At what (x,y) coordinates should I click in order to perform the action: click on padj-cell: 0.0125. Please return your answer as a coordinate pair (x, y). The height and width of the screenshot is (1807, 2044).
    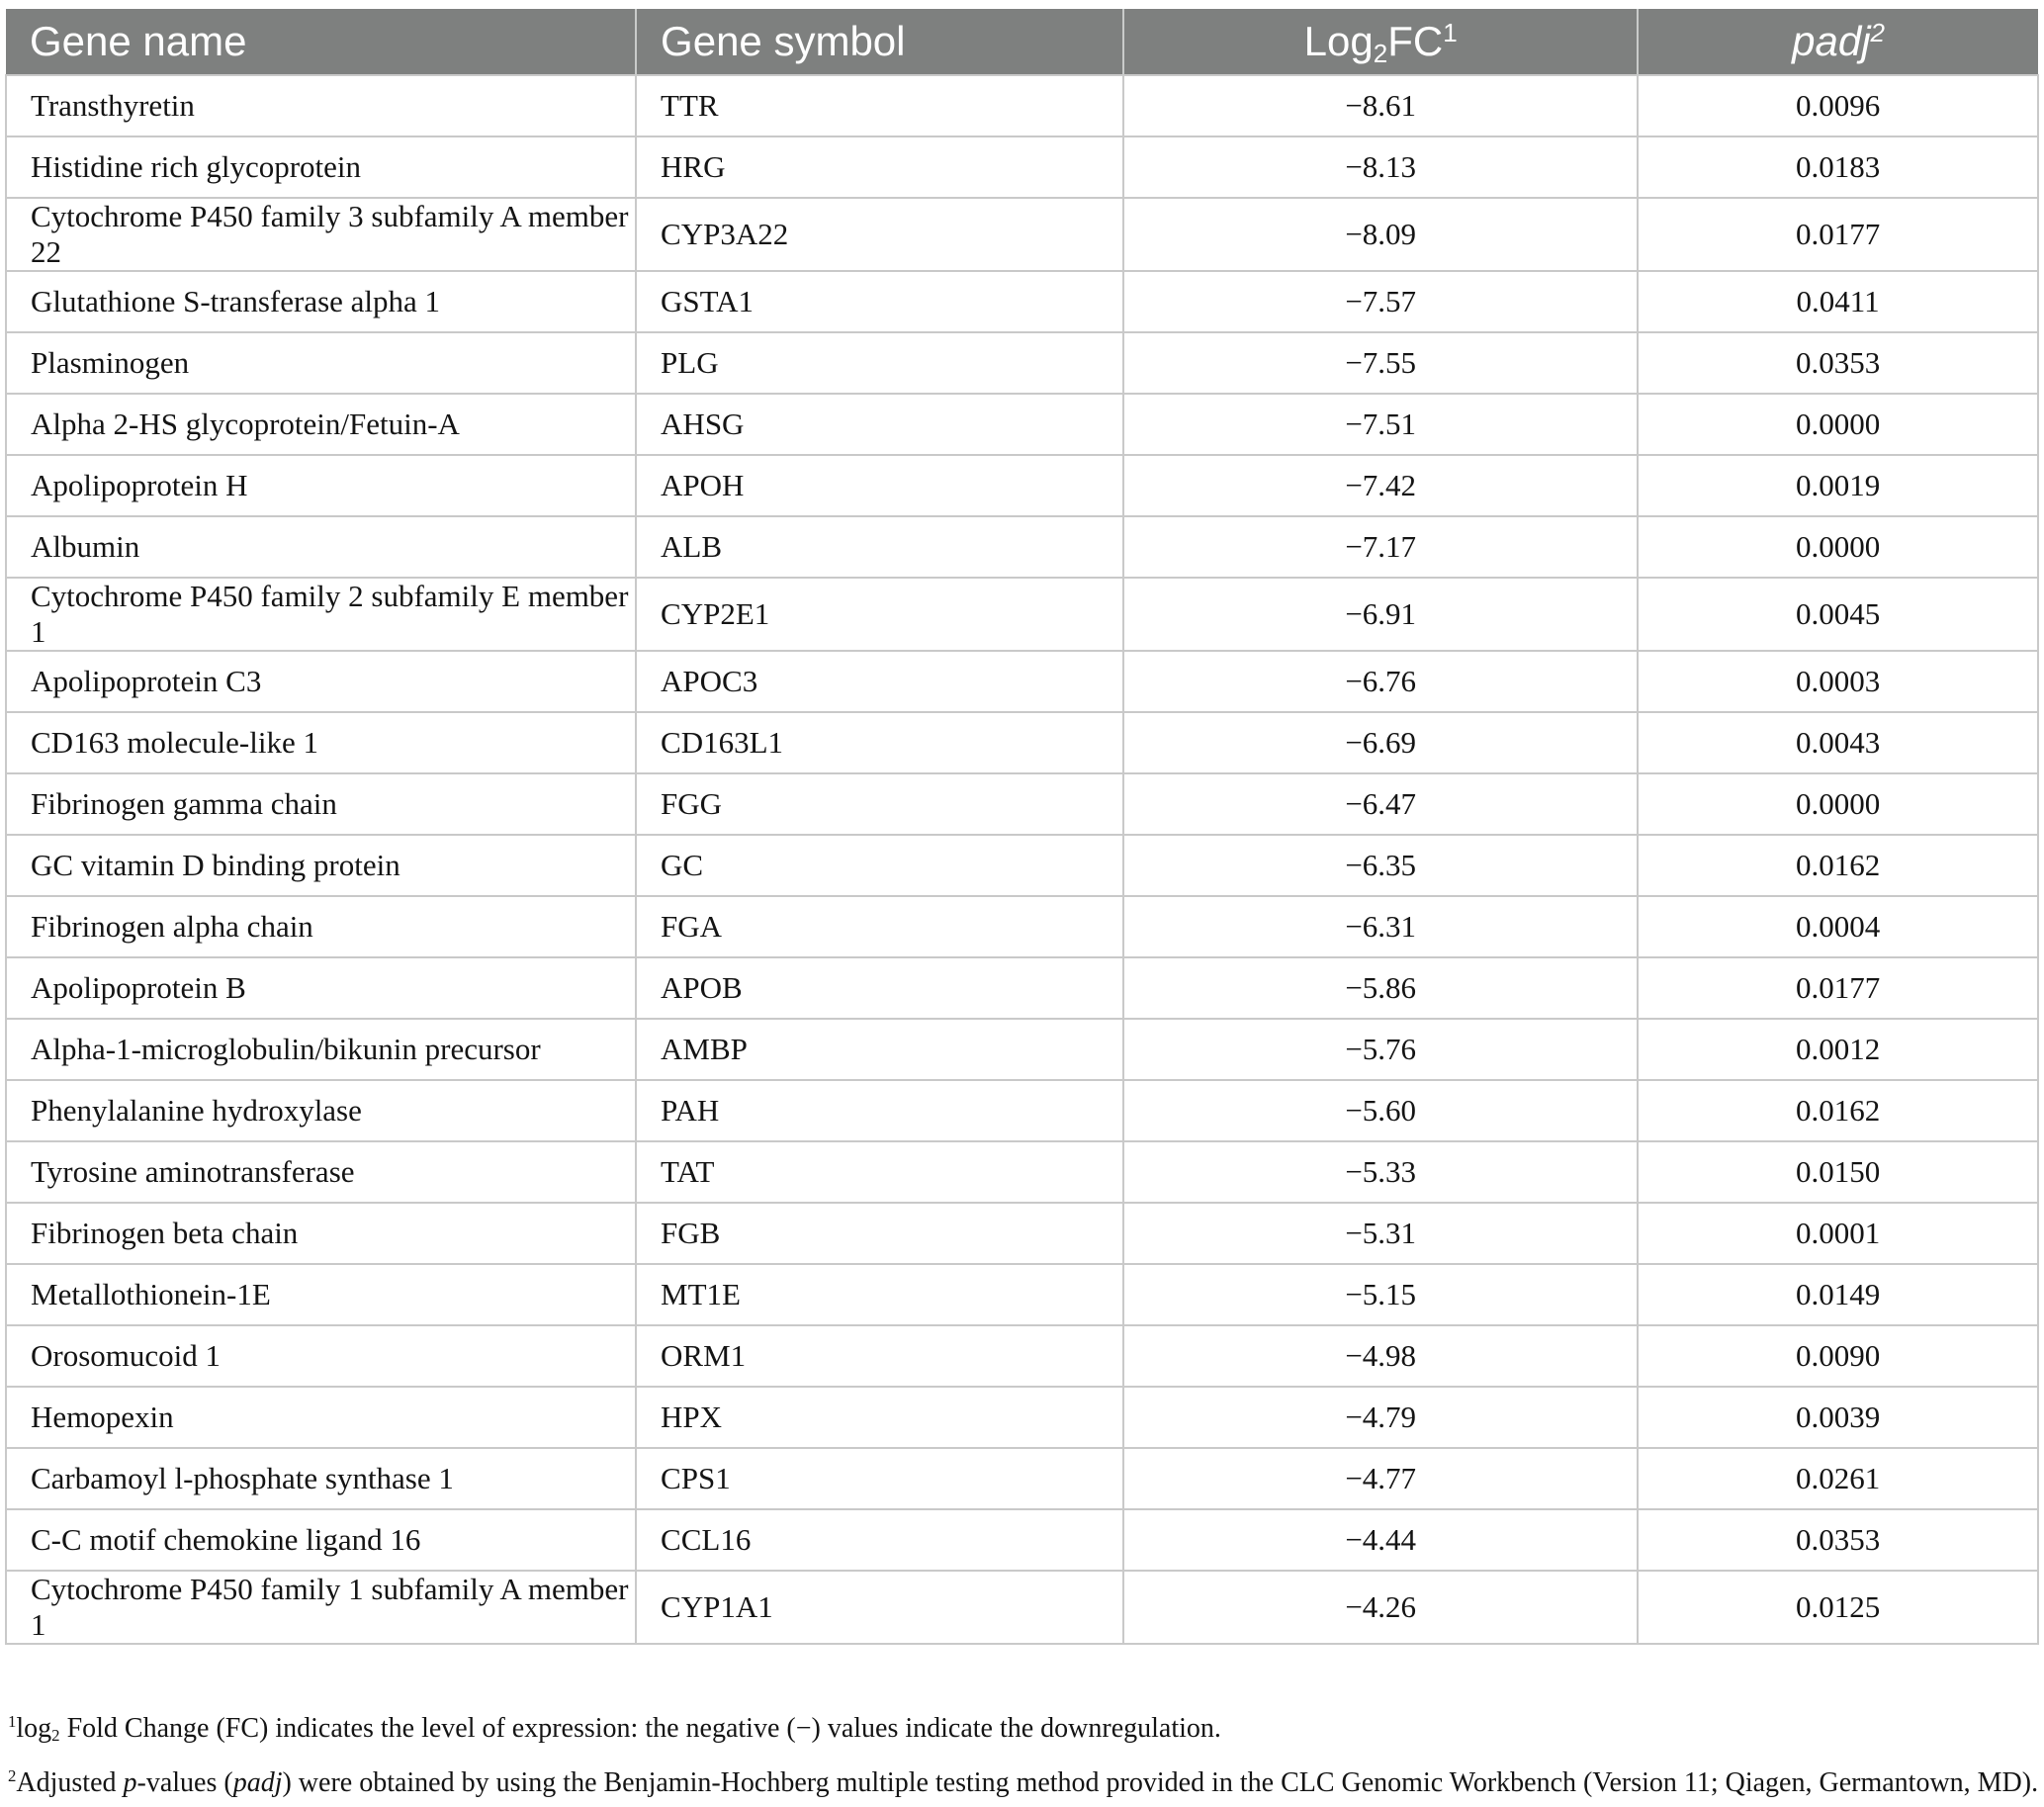
    Looking at the image, I should click on (1838, 1607).